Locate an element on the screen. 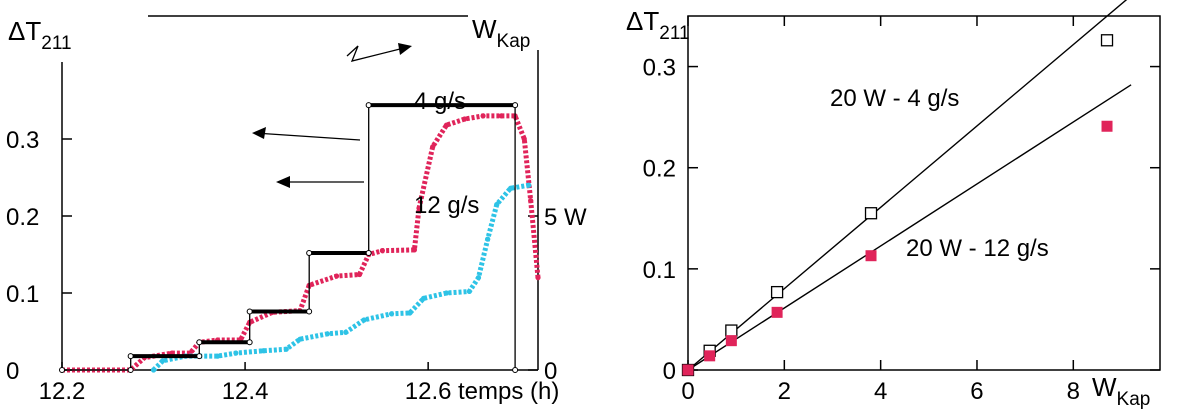  left-x-tick-label: 12.4 is located at coordinates (245, 391).